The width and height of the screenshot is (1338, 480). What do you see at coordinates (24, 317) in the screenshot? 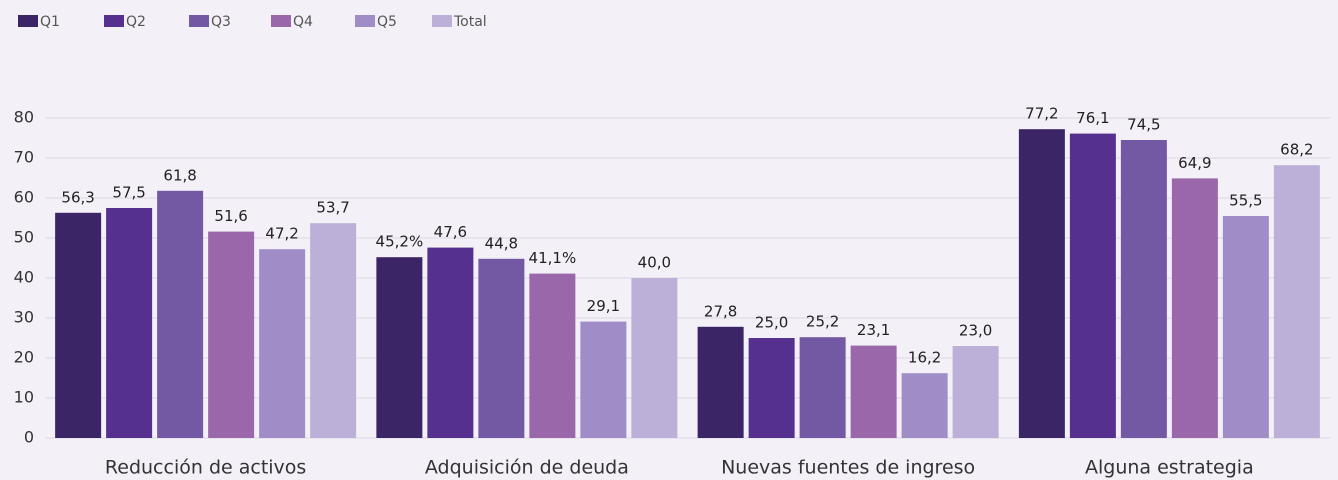
I see `y-tick-label: 30` at bounding box center [24, 317].